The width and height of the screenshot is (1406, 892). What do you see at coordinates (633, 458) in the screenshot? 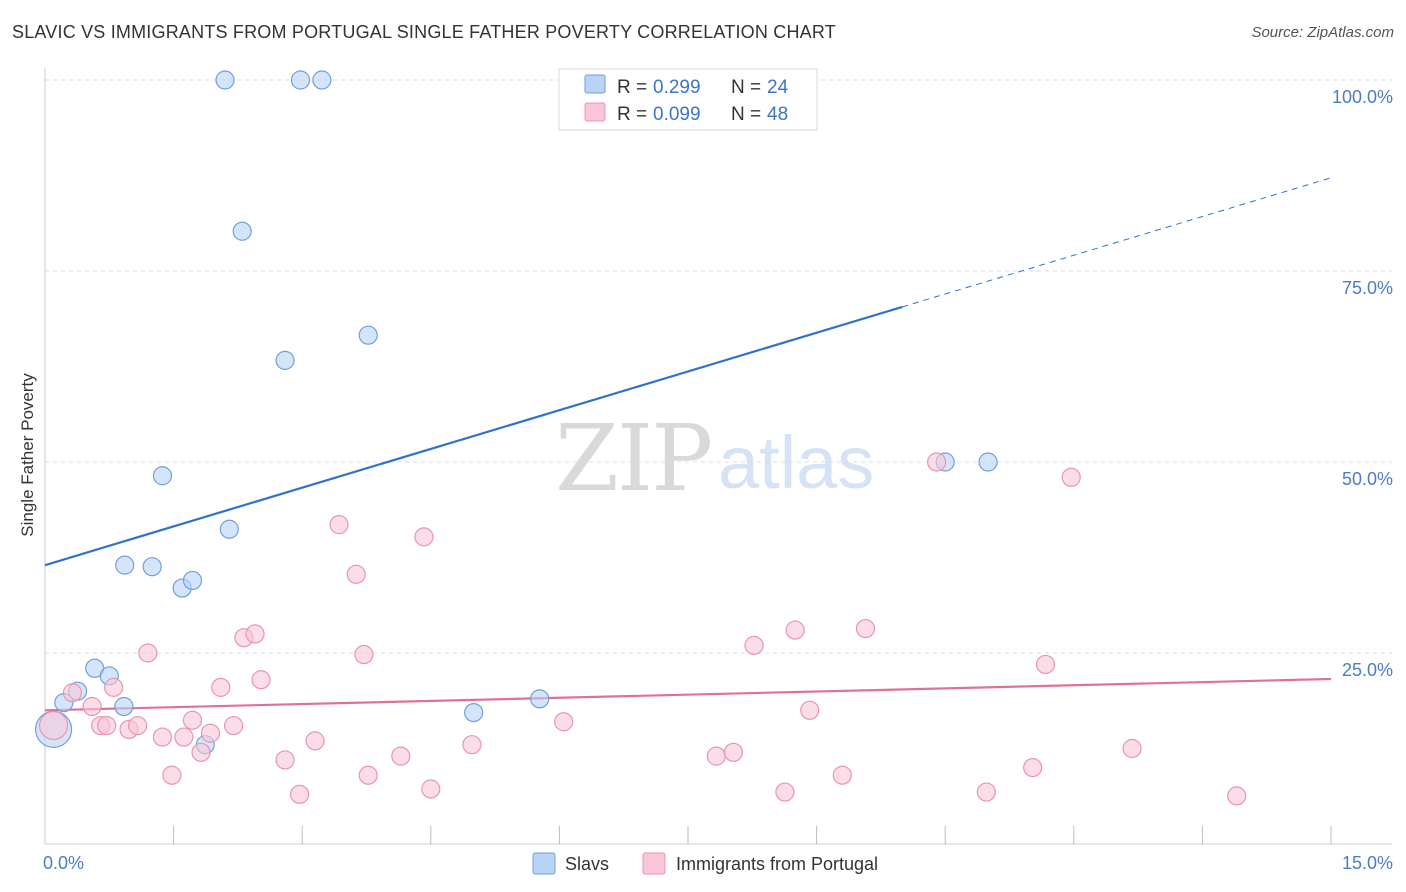
I see `watermark-zip: ZIP` at bounding box center [633, 458].